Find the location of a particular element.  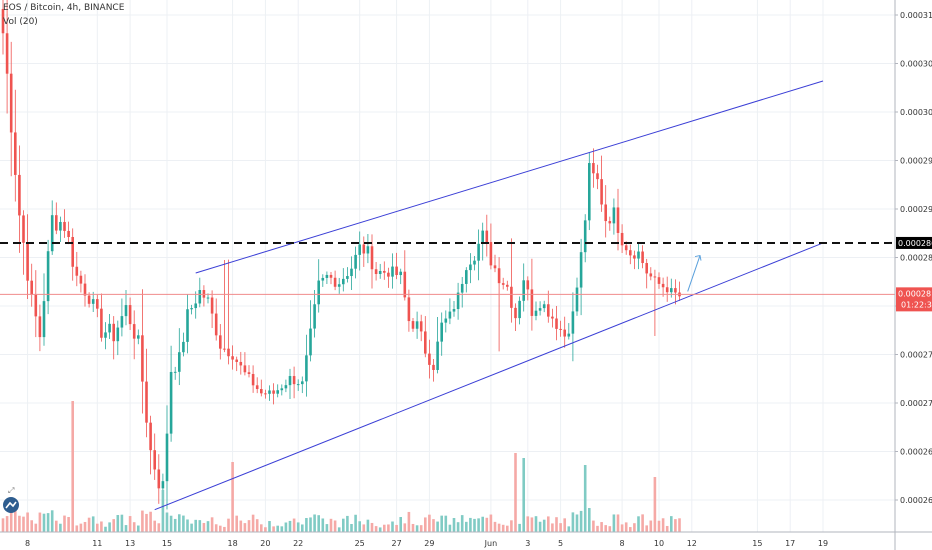

resistance-price-label: 0.0002865 is located at coordinates (915, 243).